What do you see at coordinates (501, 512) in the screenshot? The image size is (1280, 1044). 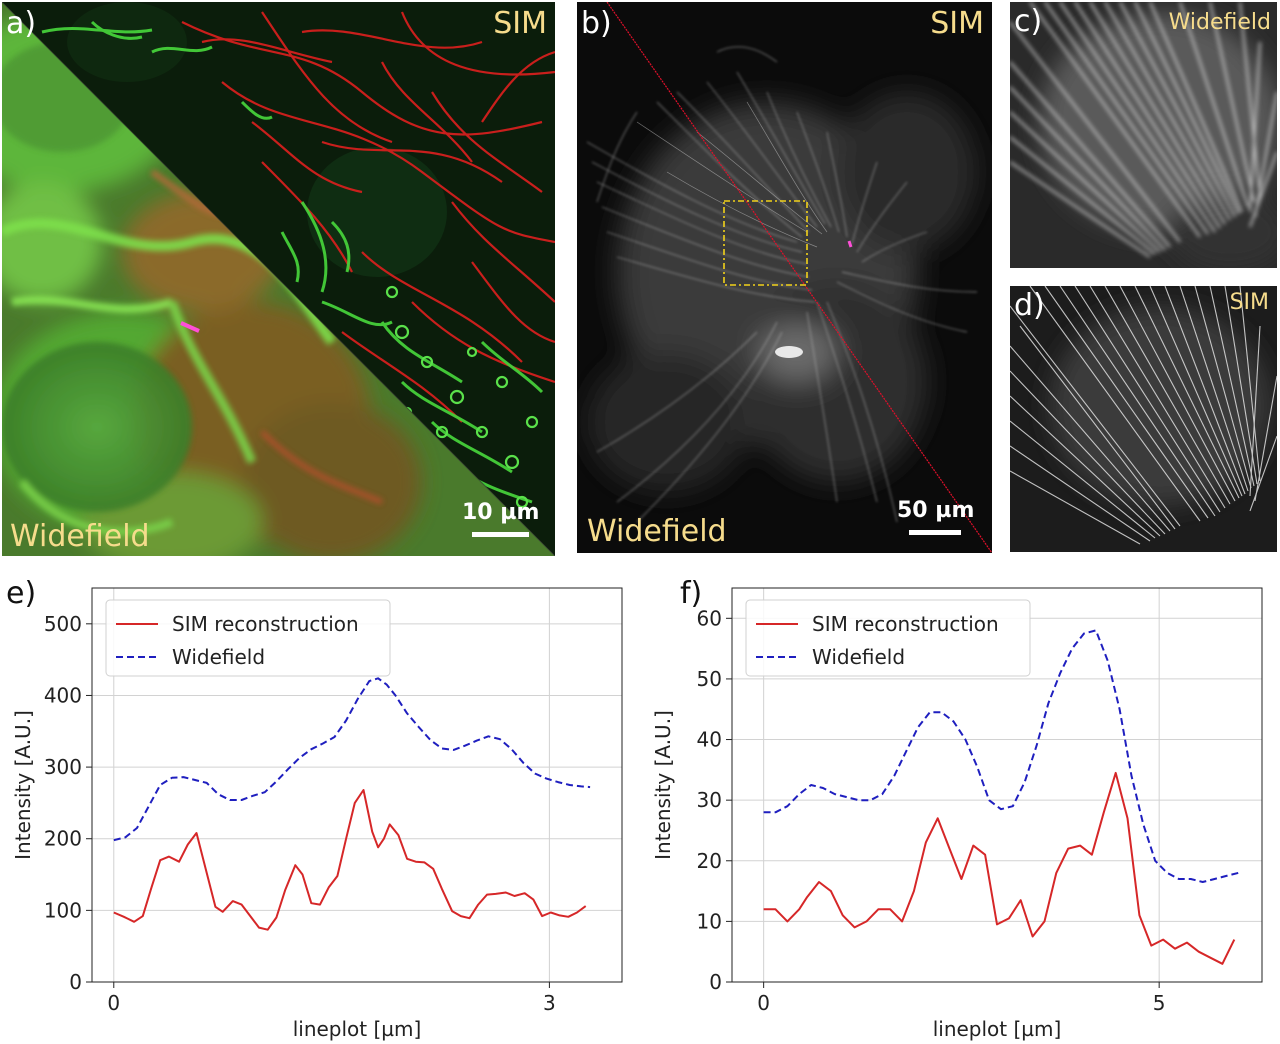 I see `panel-a-scalebar-label: 10 µm` at bounding box center [501, 512].